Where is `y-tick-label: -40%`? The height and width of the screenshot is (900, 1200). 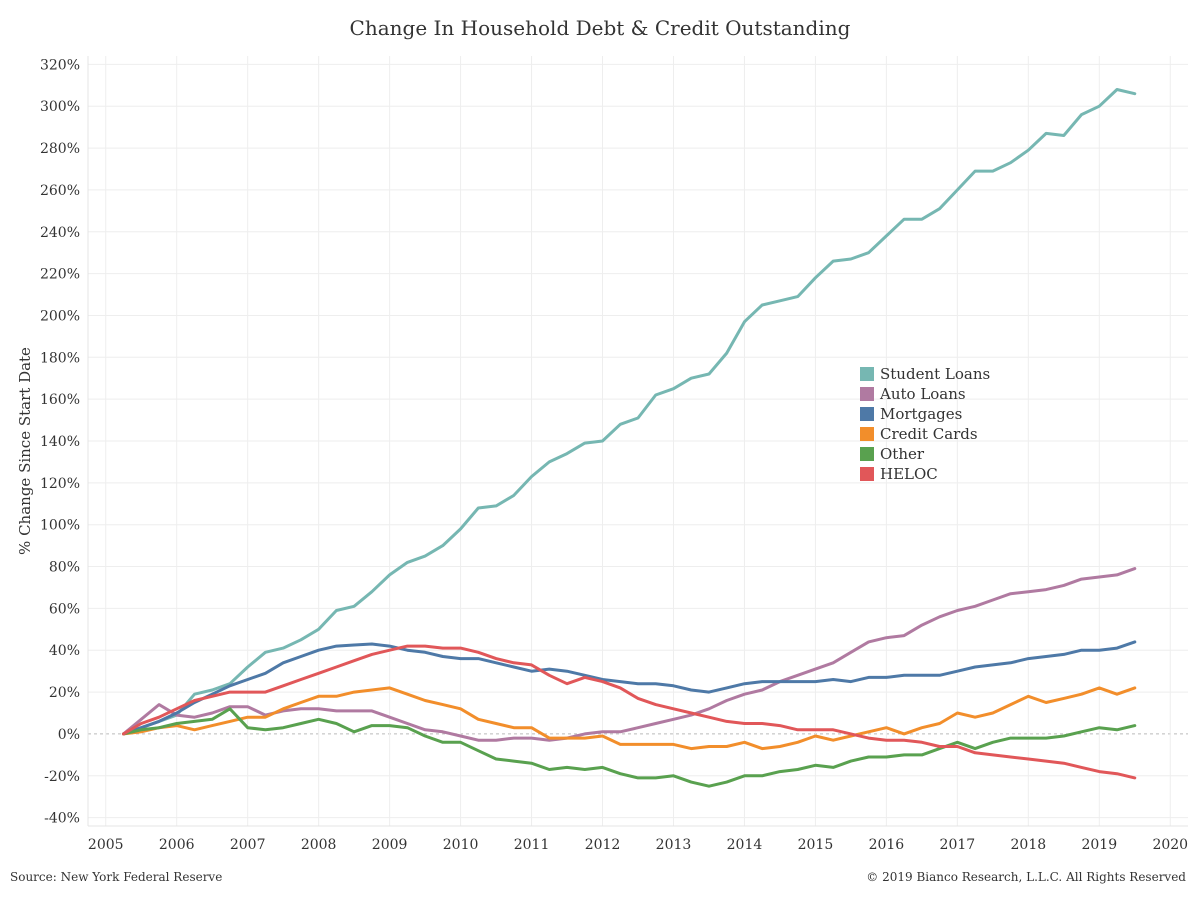
y-tick-label: -40% is located at coordinates (62, 819).